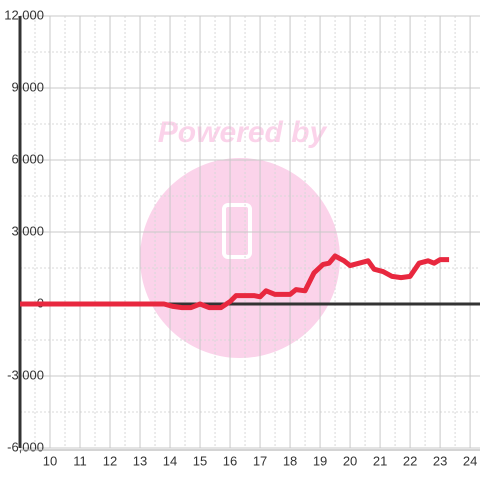 The image size is (480, 480). What do you see at coordinates (350, 460) in the screenshot?
I see `x-tick-label: 20` at bounding box center [350, 460].